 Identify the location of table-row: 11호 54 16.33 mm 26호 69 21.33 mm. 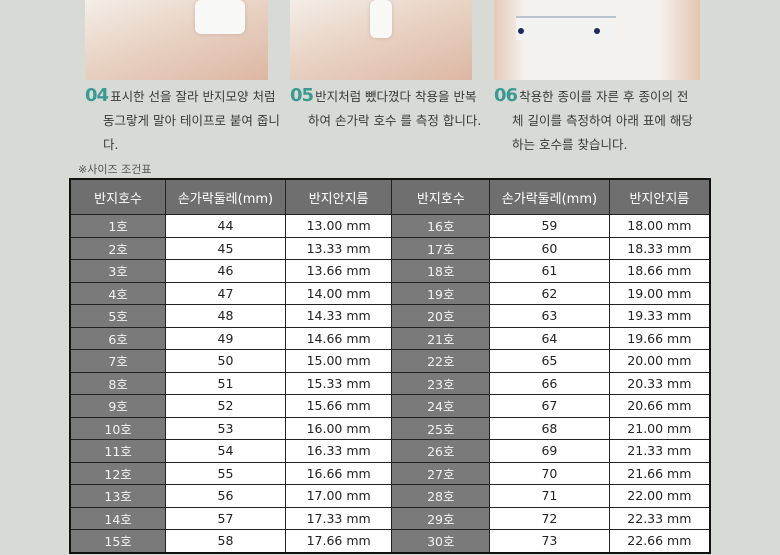
(390, 451).